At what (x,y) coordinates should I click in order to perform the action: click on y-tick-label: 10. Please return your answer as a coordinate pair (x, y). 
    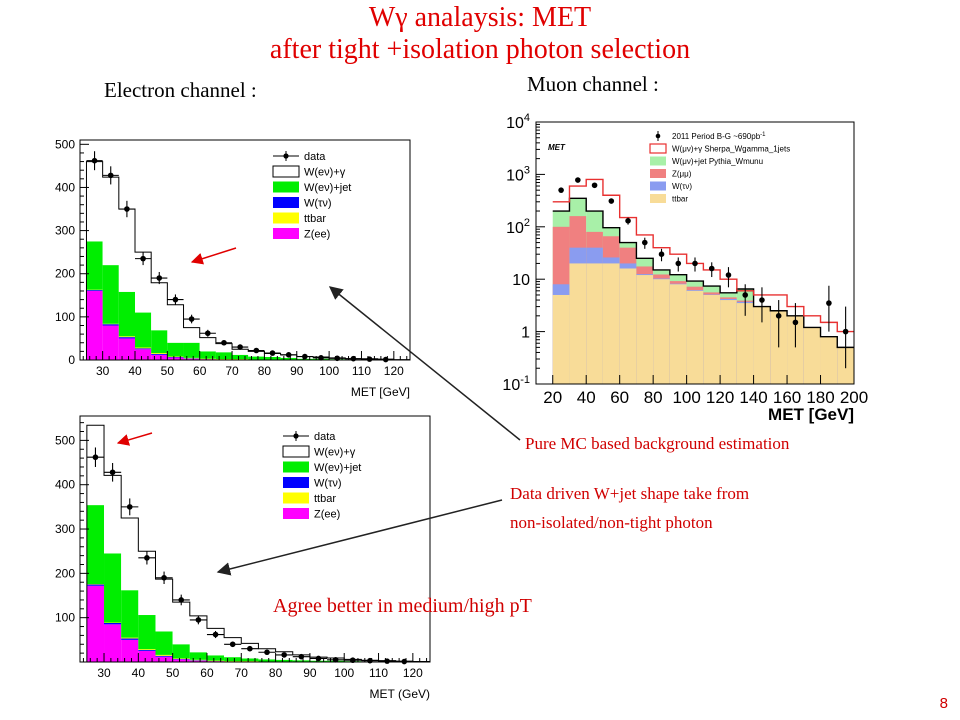
    Looking at the image, I should click on (521, 280).